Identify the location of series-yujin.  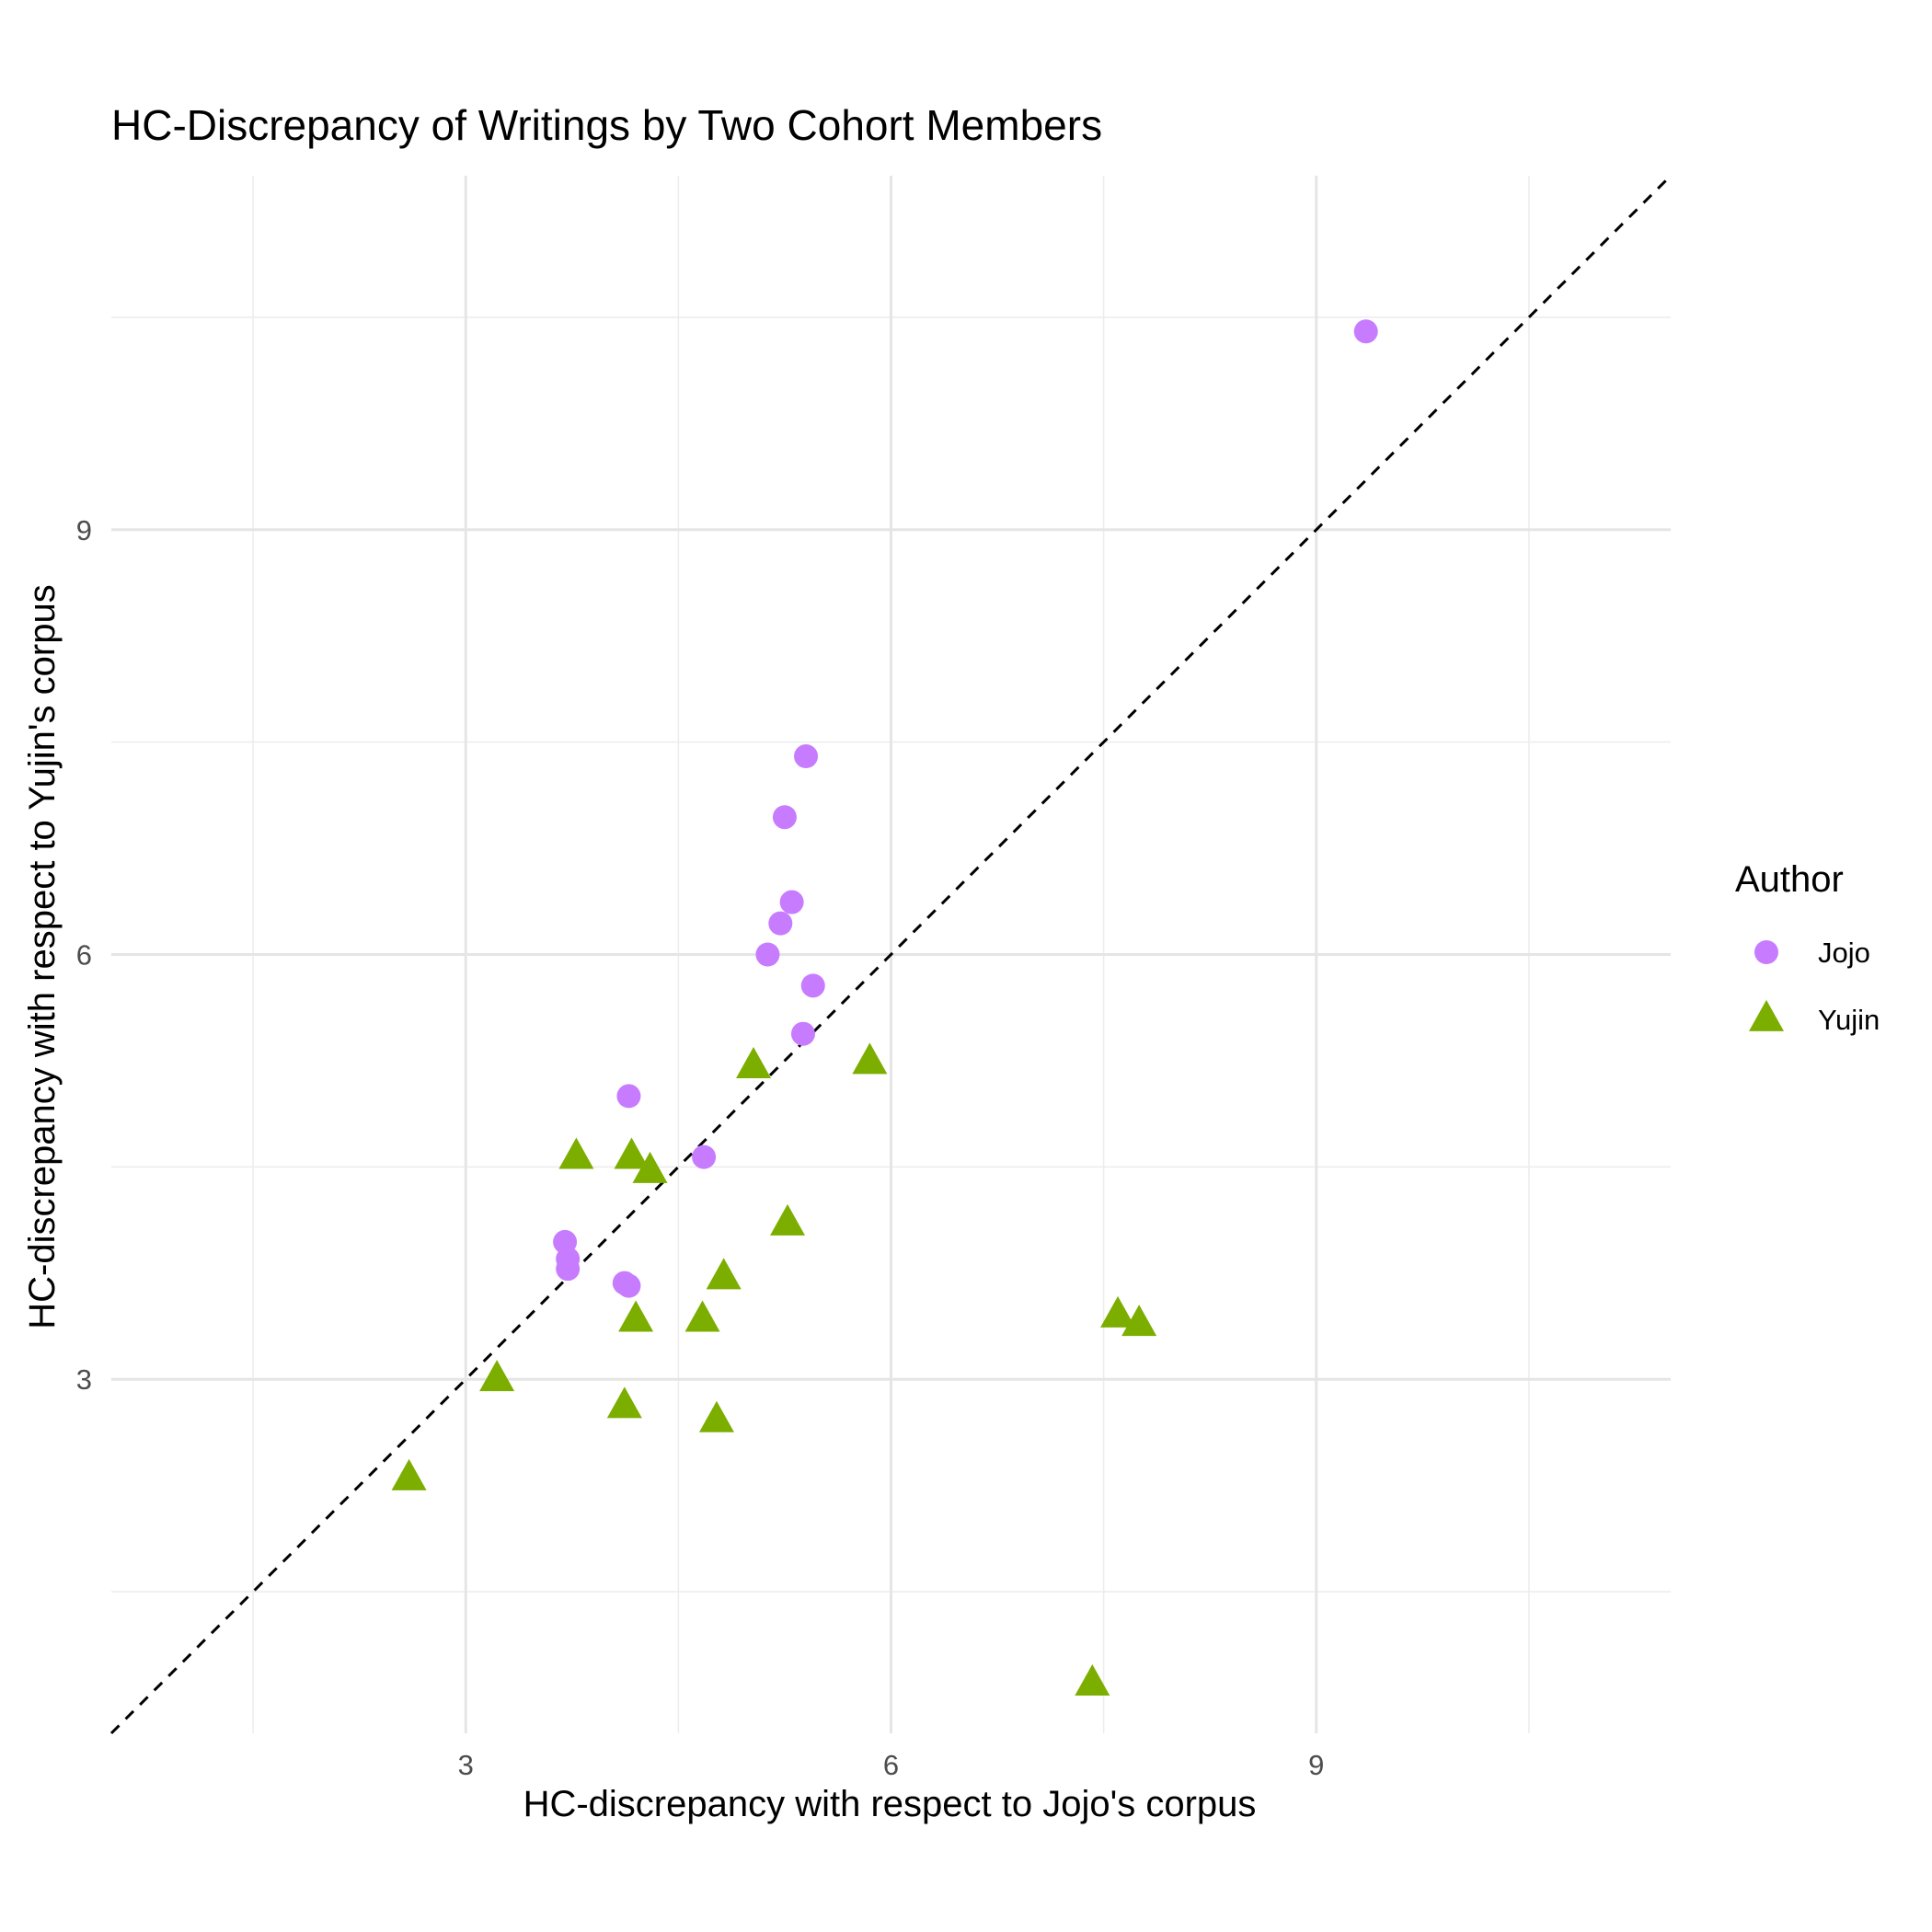
(774, 1369).